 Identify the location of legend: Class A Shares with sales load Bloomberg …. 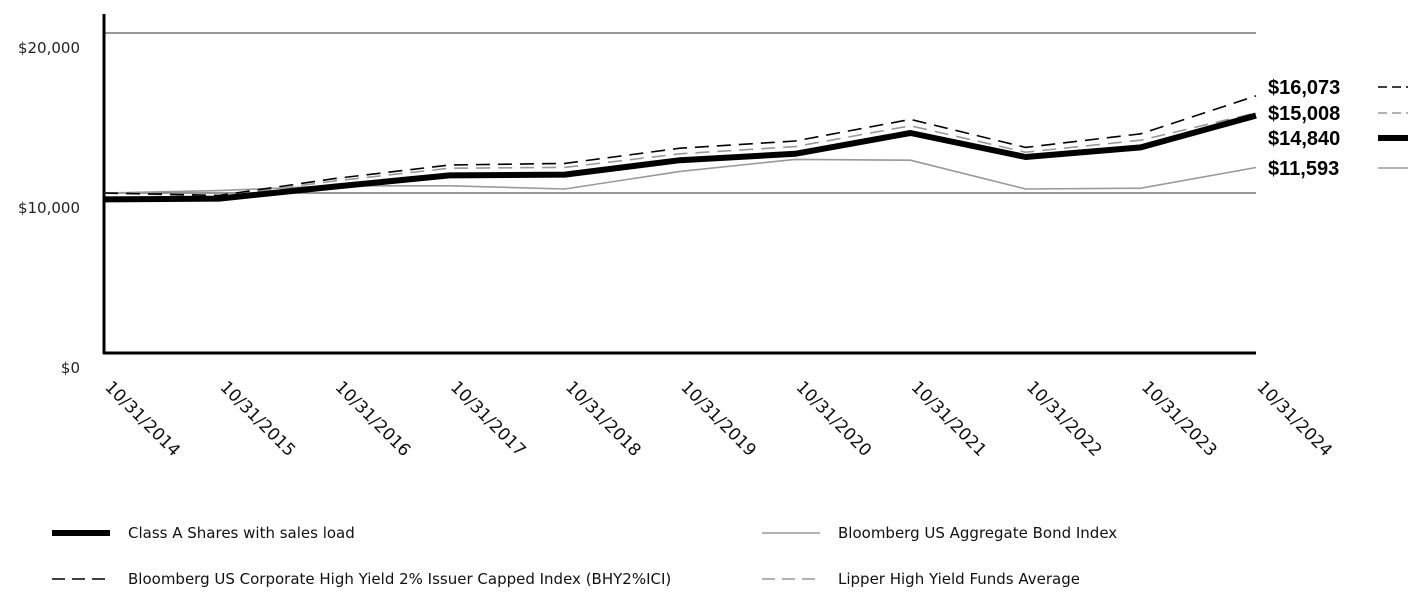
(584, 556).